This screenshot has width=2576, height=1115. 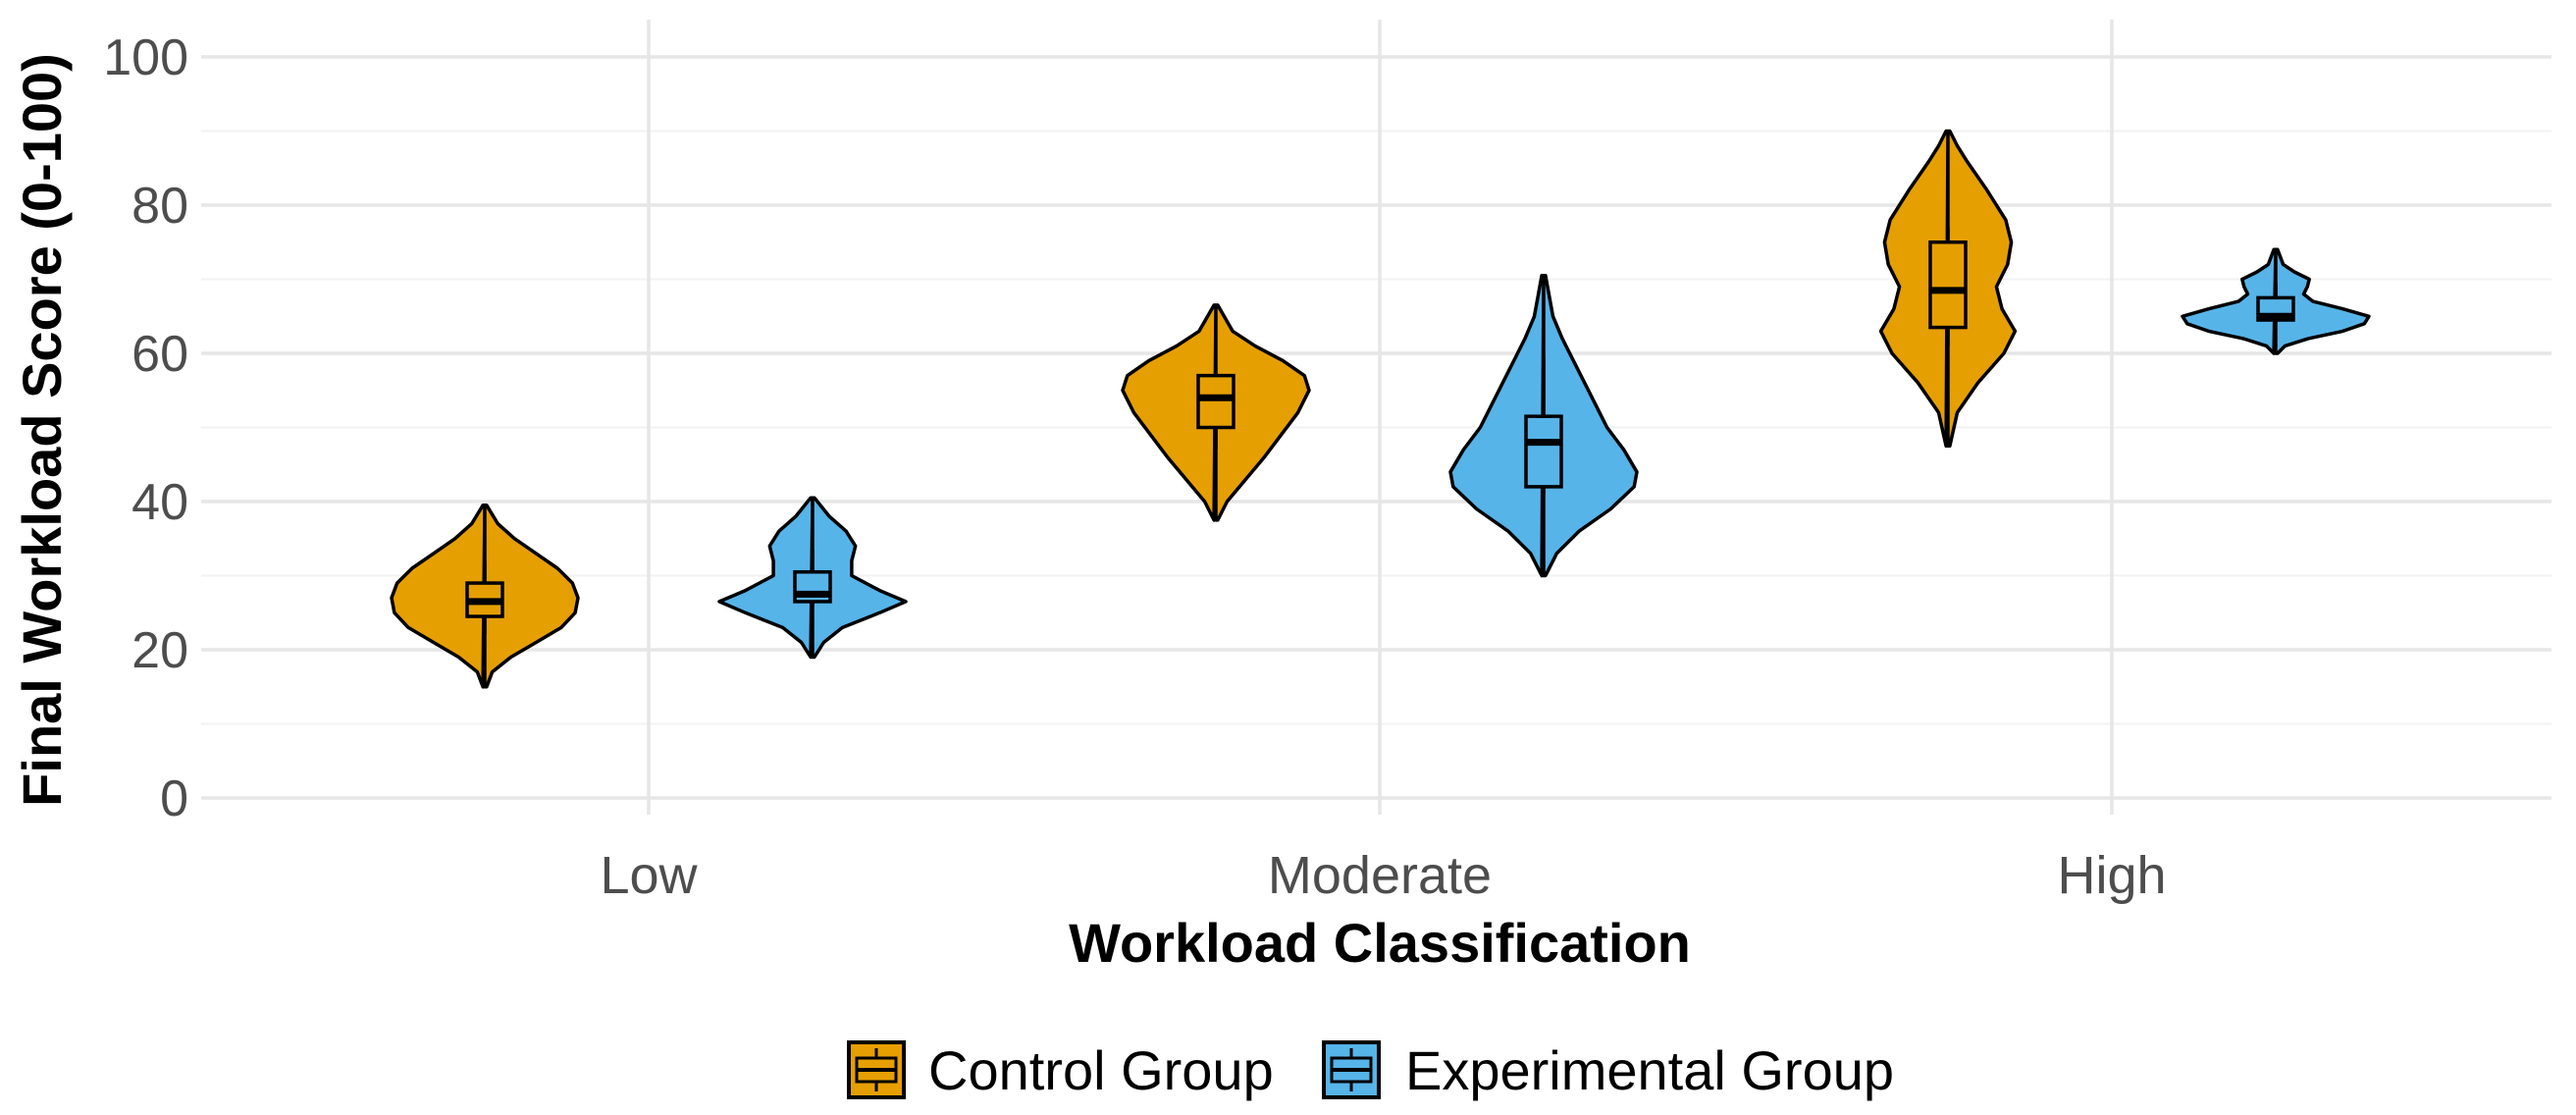 I want to click on x-tick-label: High, so click(x=2111, y=875).